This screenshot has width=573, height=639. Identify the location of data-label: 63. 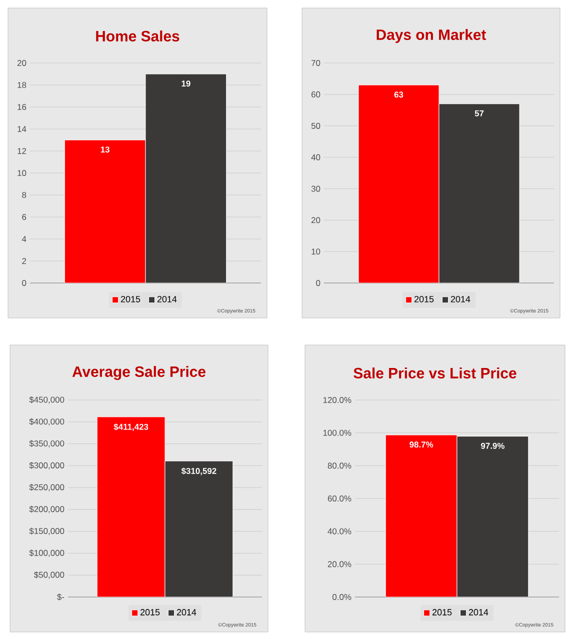
(399, 95).